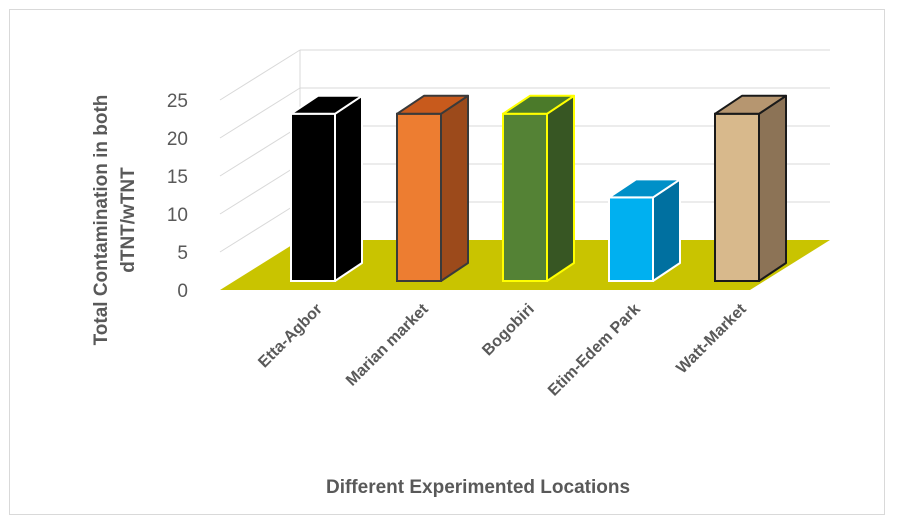  Describe the element at coordinates (177, 196) in the screenshot. I see `y-tick-labels: 0 5 10 15 20 25` at that location.